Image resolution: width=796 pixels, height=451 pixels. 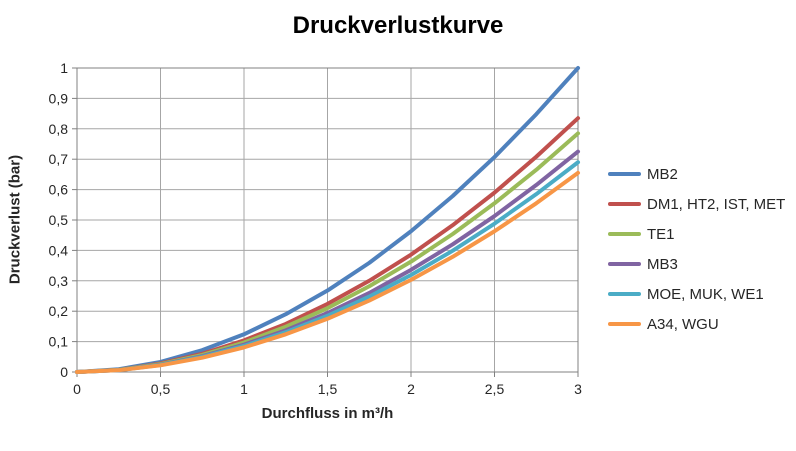 What do you see at coordinates (59, 311) in the screenshot?
I see `y-tick-label: 0,2` at bounding box center [59, 311].